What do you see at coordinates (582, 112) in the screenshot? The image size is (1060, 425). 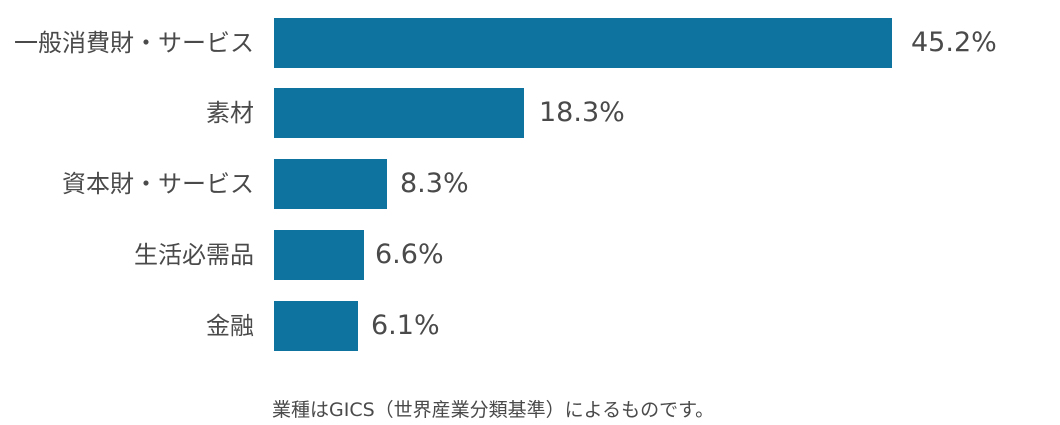 I see `value-label: 18.3%` at bounding box center [582, 112].